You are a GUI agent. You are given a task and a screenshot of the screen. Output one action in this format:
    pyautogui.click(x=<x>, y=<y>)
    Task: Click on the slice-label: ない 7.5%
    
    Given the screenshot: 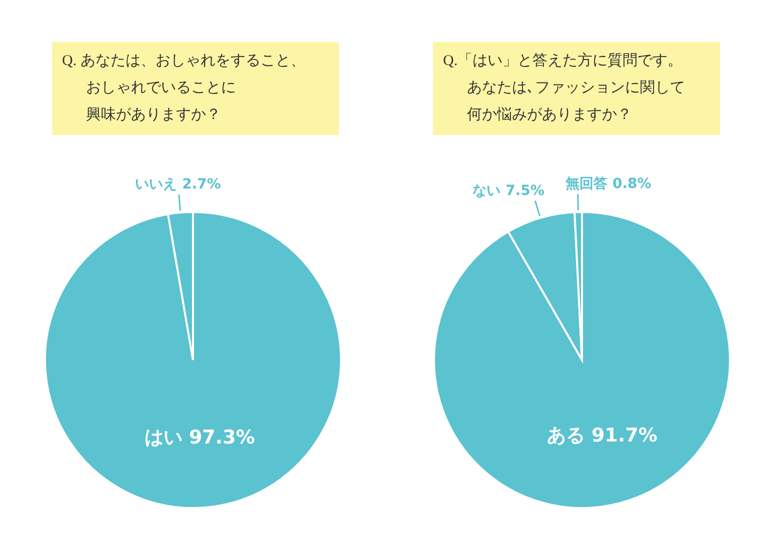 What is the action you would take?
    pyautogui.click(x=508, y=191)
    